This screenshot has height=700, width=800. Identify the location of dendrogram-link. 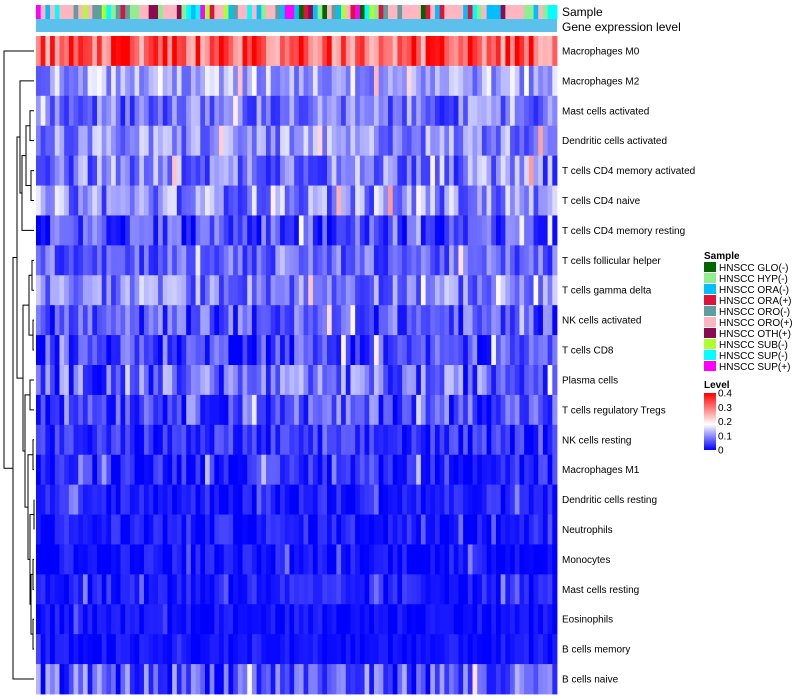
(32, 275).